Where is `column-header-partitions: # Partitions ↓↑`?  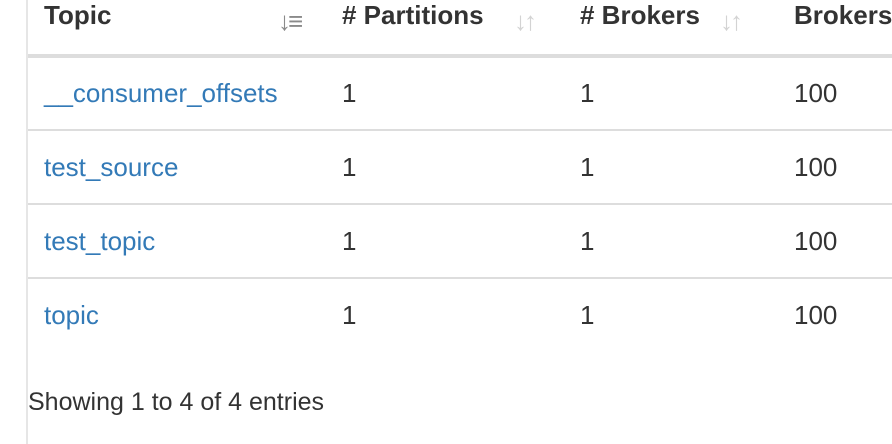
column-header-partitions: # Partitions ↓↑ is located at coordinates (445, 29).